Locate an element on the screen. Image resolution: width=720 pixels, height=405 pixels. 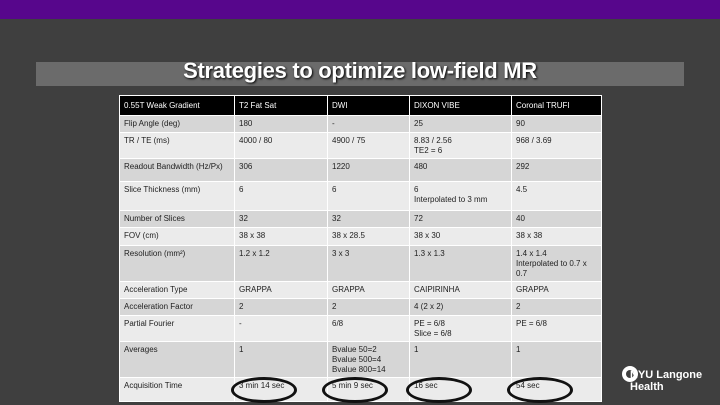
row-label: Acceleration Factor is located at coordinates (177, 307).